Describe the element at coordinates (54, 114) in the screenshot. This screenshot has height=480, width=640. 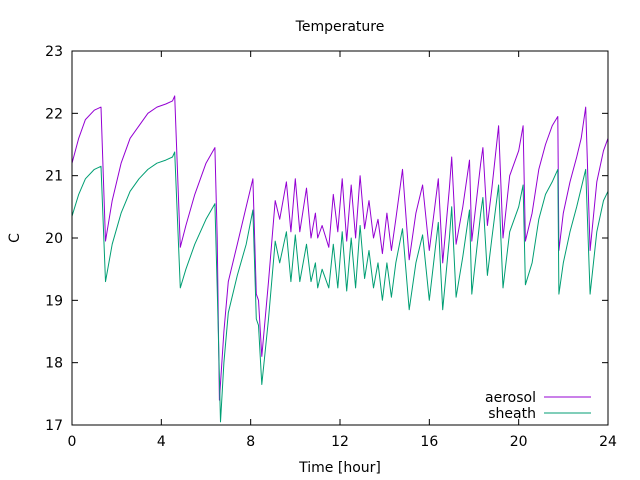
I see `y-tick-label: 22` at that location.